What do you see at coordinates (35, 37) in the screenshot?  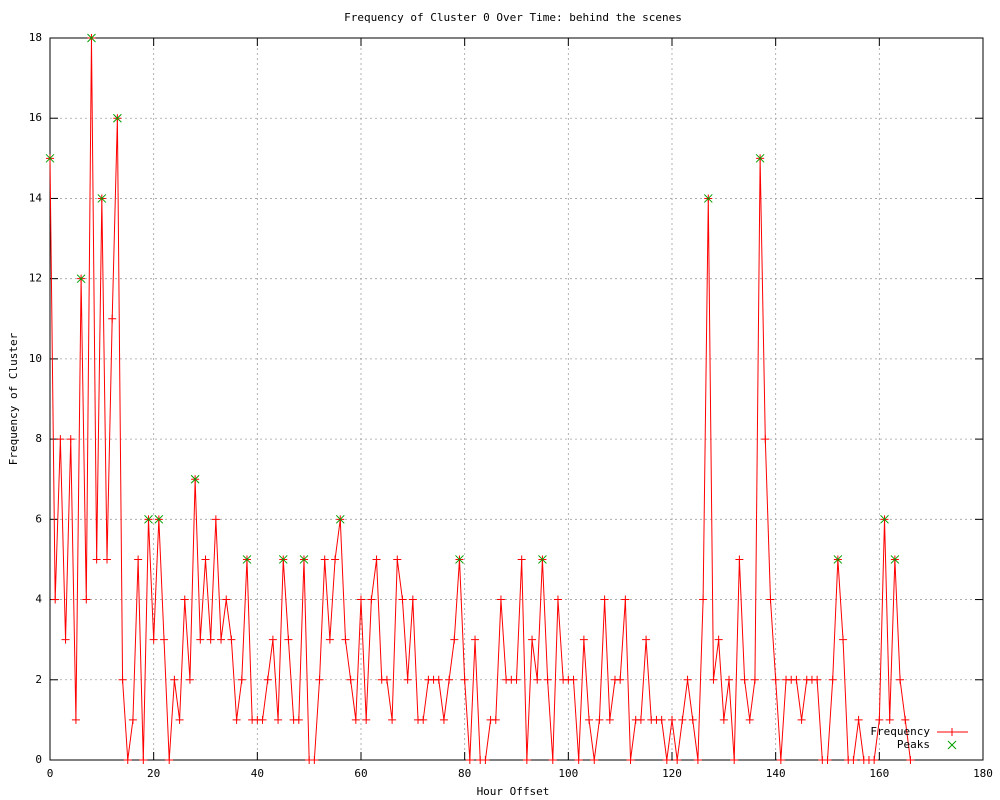 I see `y-tick-label: 18` at bounding box center [35, 37].